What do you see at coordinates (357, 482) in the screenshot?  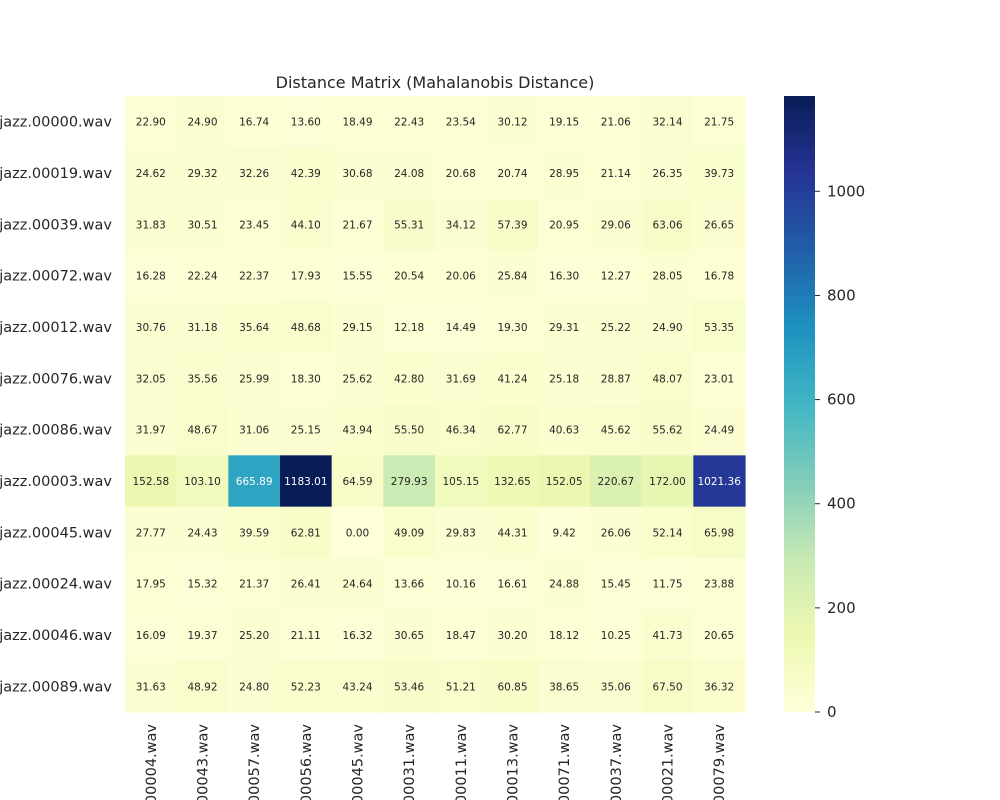 I see `cell-value-label: 64.59` at bounding box center [357, 482].